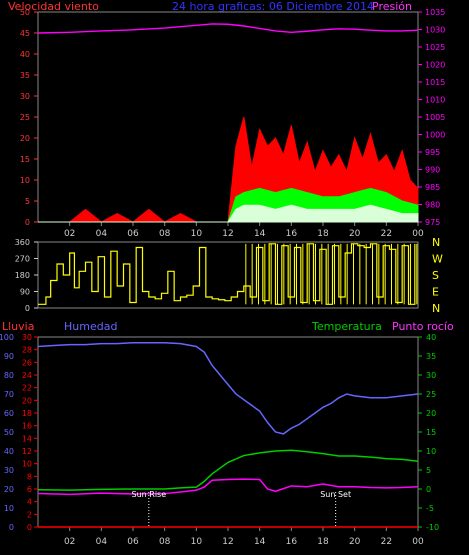  Describe the element at coordinates (355, 542) in the screenshot. I see `humidity-x-tick-label: 20` at that location.